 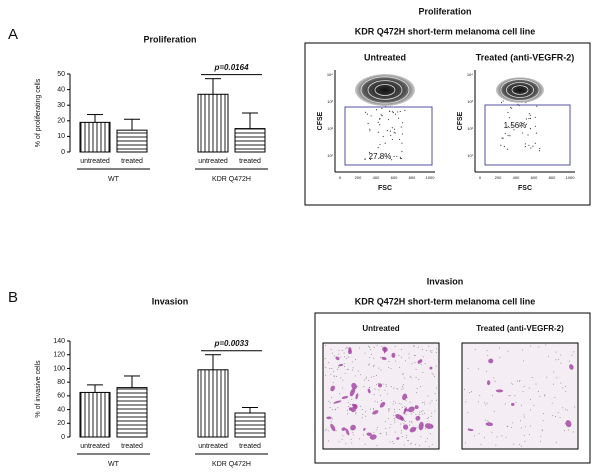 I want to click on gate-percent: 27.8%, so click(x=380, y=156).